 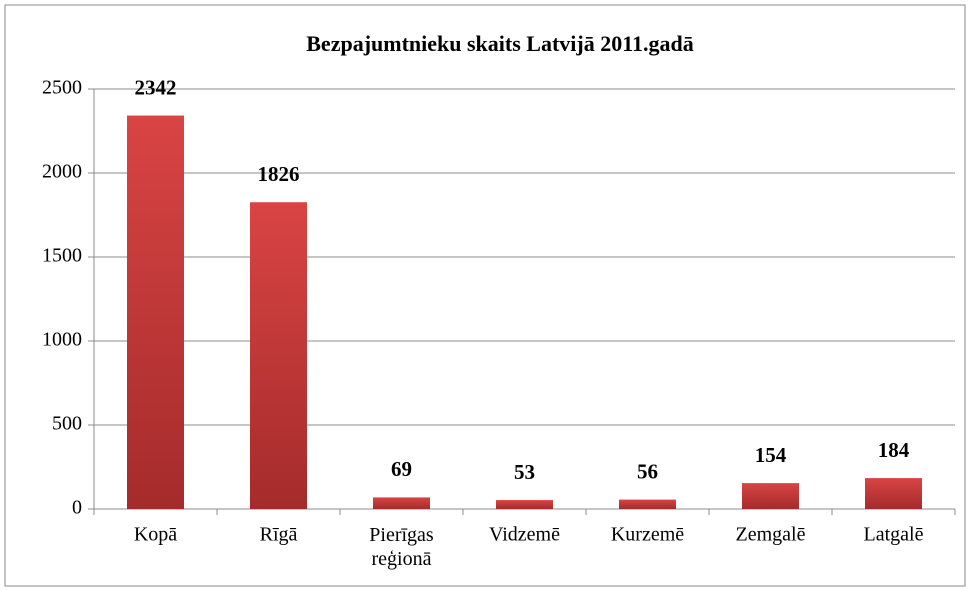 I want to click on chart-title: Bezpajumtnieku skaits Latvijā 2011.gadā, so click(x=500, y=43).